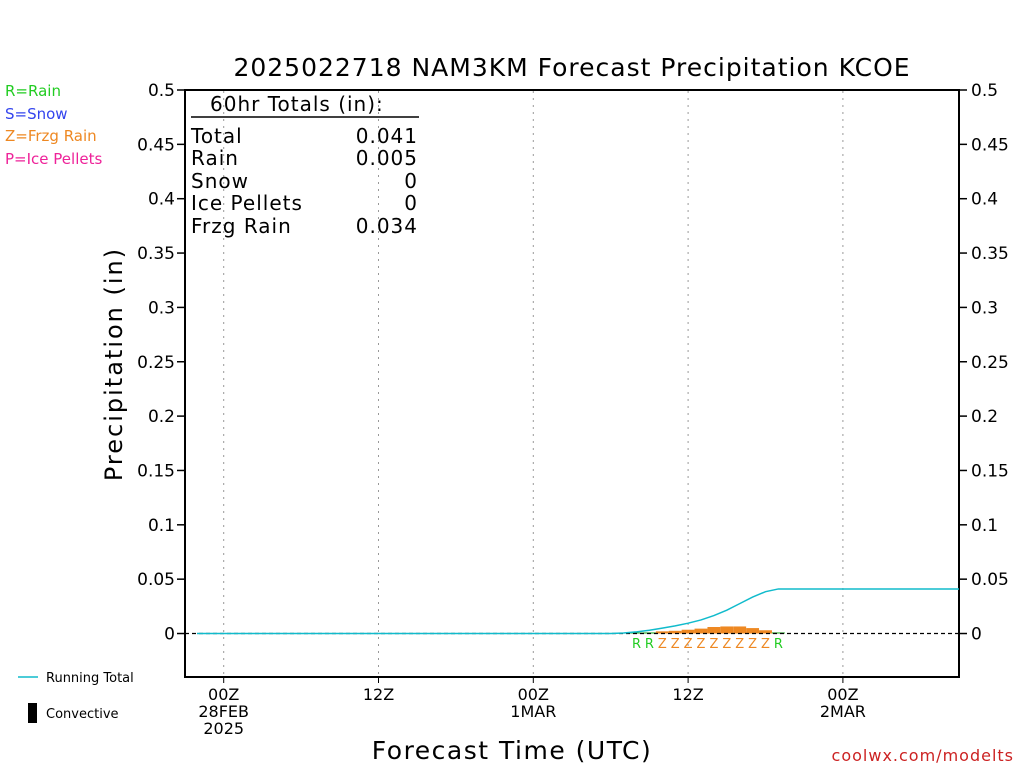 Image resolution: width=1024 pixels, height=768 pixels. Describe the element at coordinates (223, 728) in the screenshot. I see `x-tick-label: 2025` at that location.